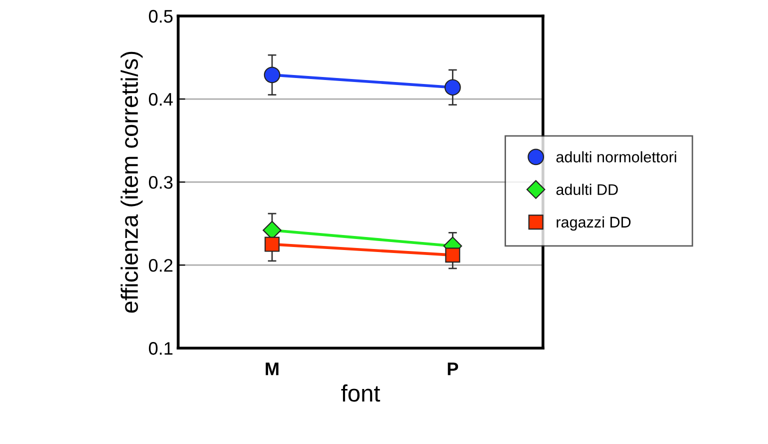 This screenshot has height=444, width=768. Describe the element at coordinates (160, 265) in the screenshot. I see `y-tick-label: 0.2` at that location.